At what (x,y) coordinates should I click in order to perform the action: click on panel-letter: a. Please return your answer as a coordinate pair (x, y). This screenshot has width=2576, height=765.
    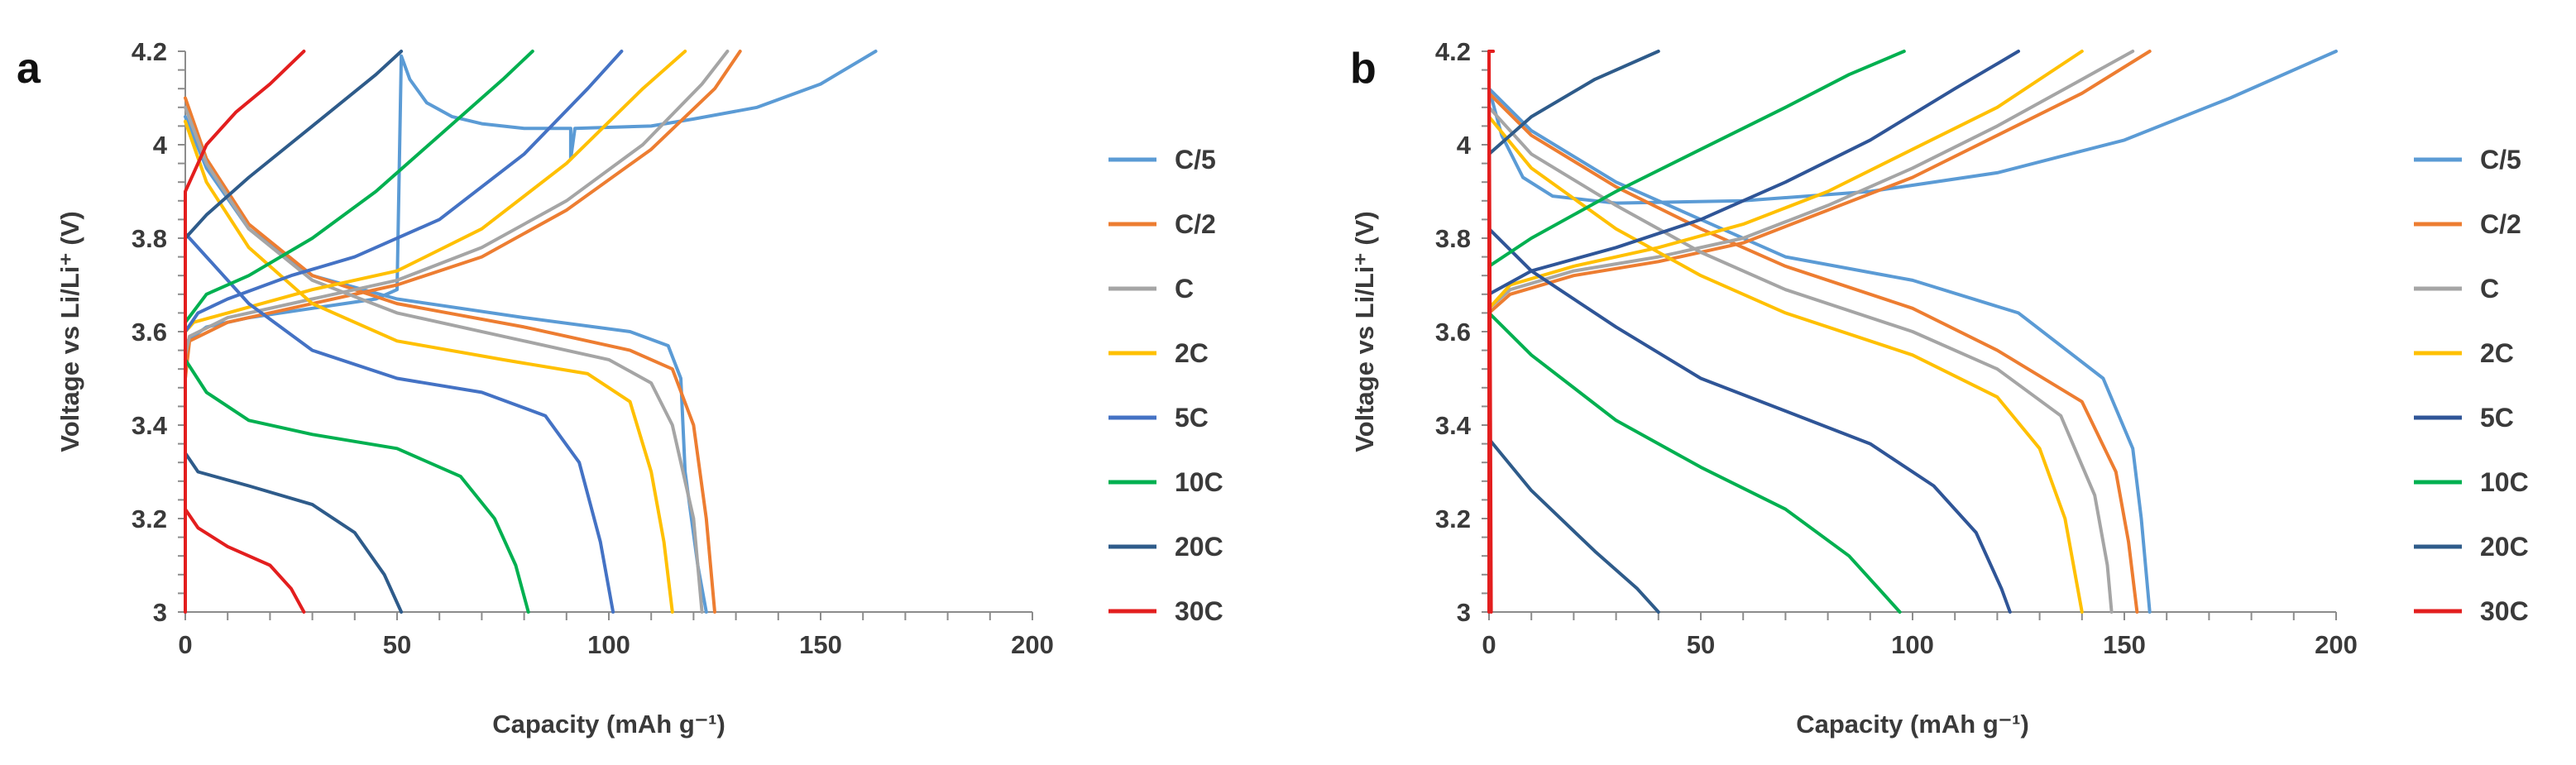
    Looking at the image, I should click on (29, 69).